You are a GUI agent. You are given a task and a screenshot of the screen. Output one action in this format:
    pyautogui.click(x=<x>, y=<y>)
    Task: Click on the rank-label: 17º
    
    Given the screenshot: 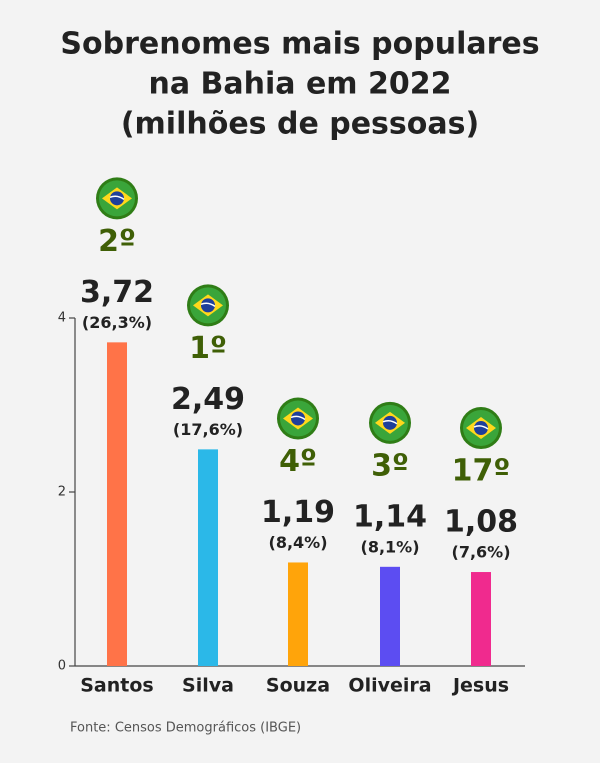 What is the action you would take?
    pyautogui.click(x=481, y=471)
    